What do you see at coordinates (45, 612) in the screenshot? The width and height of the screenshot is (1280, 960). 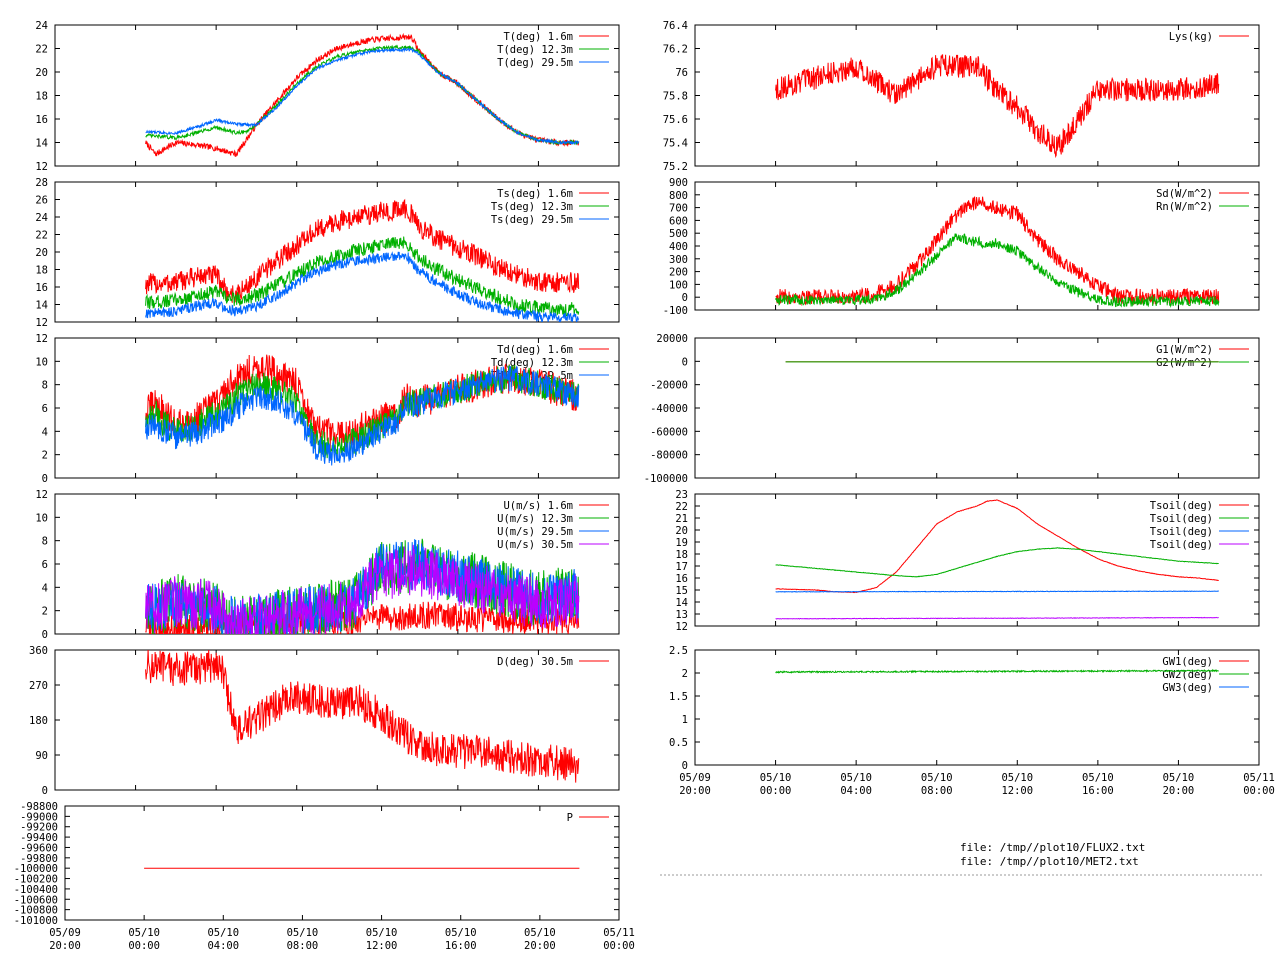 I see `y-tick-label: 2` at bounding box center [45, 612].